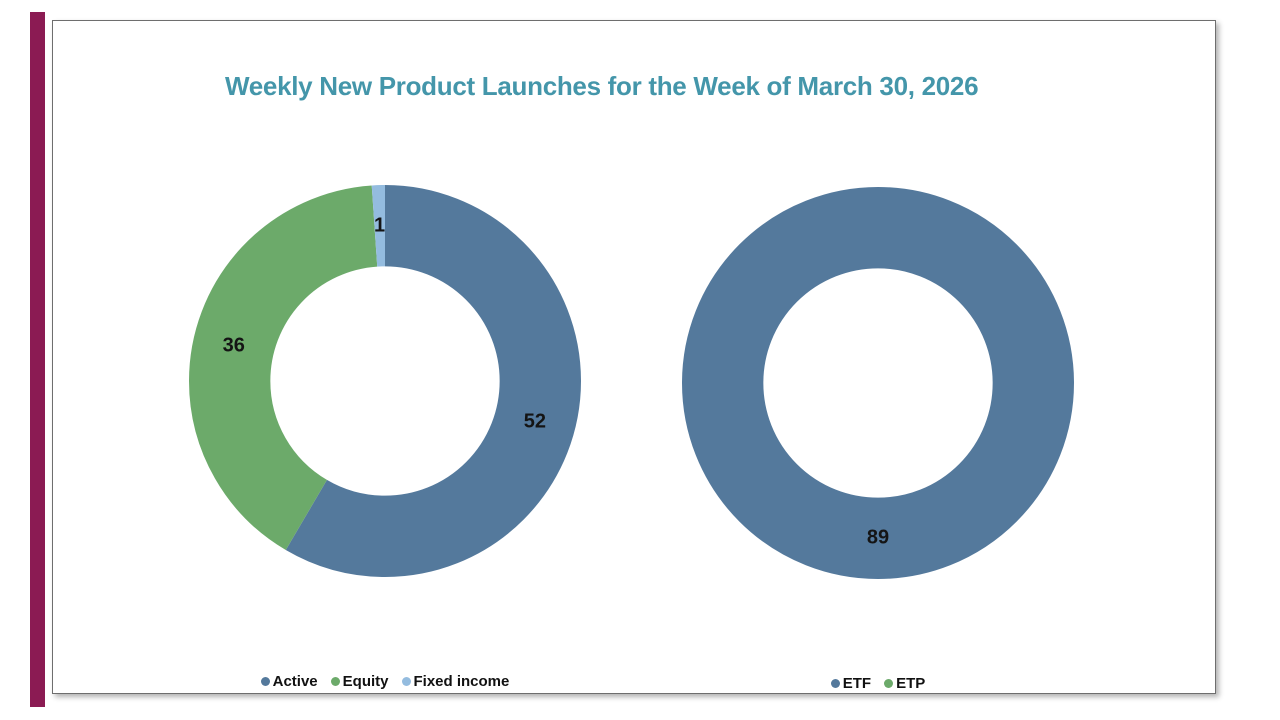  I want to click on legend-item-etp: ETP, so click(904, 683).